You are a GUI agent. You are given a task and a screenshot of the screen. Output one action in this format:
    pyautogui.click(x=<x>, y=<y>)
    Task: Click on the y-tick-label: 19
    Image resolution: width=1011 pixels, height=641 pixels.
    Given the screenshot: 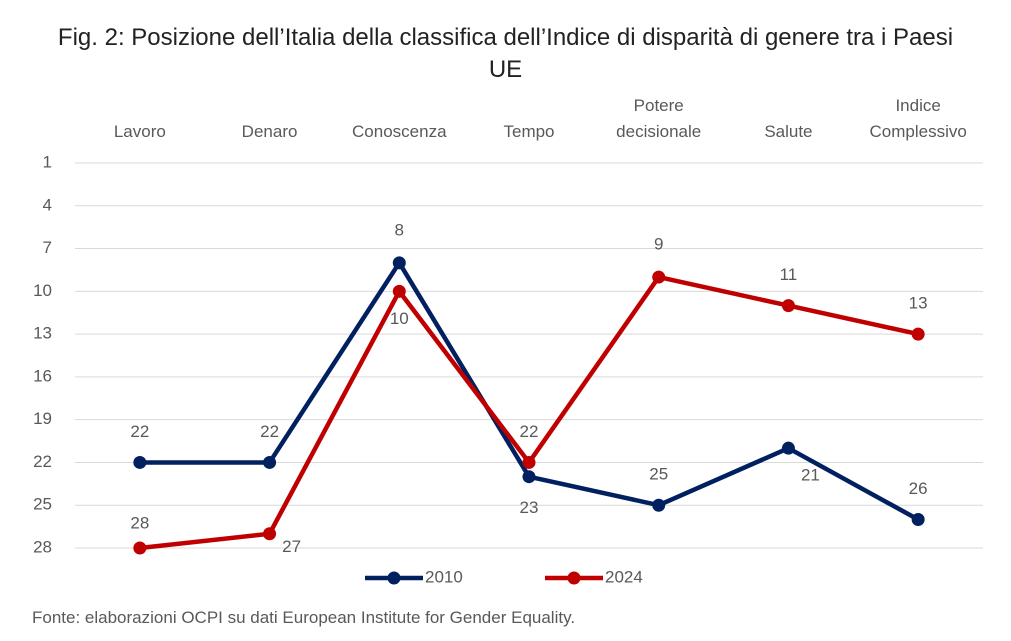 What is the action you would take?
    pyautogui.click(x=42, y=418)
    